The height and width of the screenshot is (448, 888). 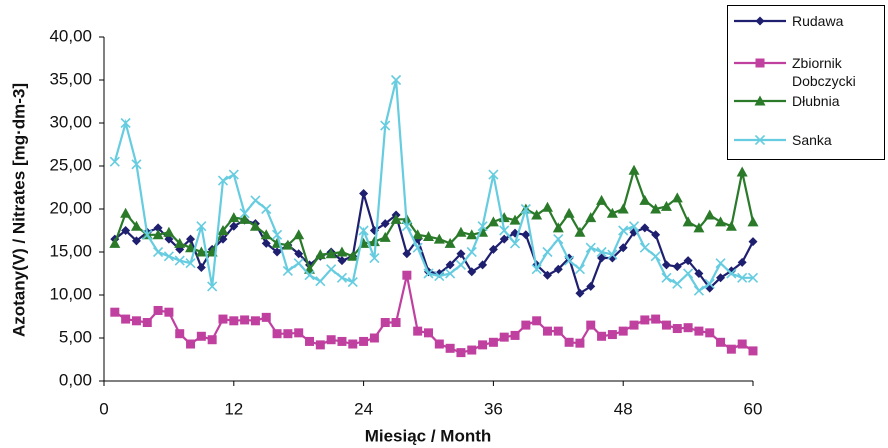 What do you see at coordinates (70, 250) in the screenshot?
I see `y-tick-label: 15,00` at bounding box center [70, 250].